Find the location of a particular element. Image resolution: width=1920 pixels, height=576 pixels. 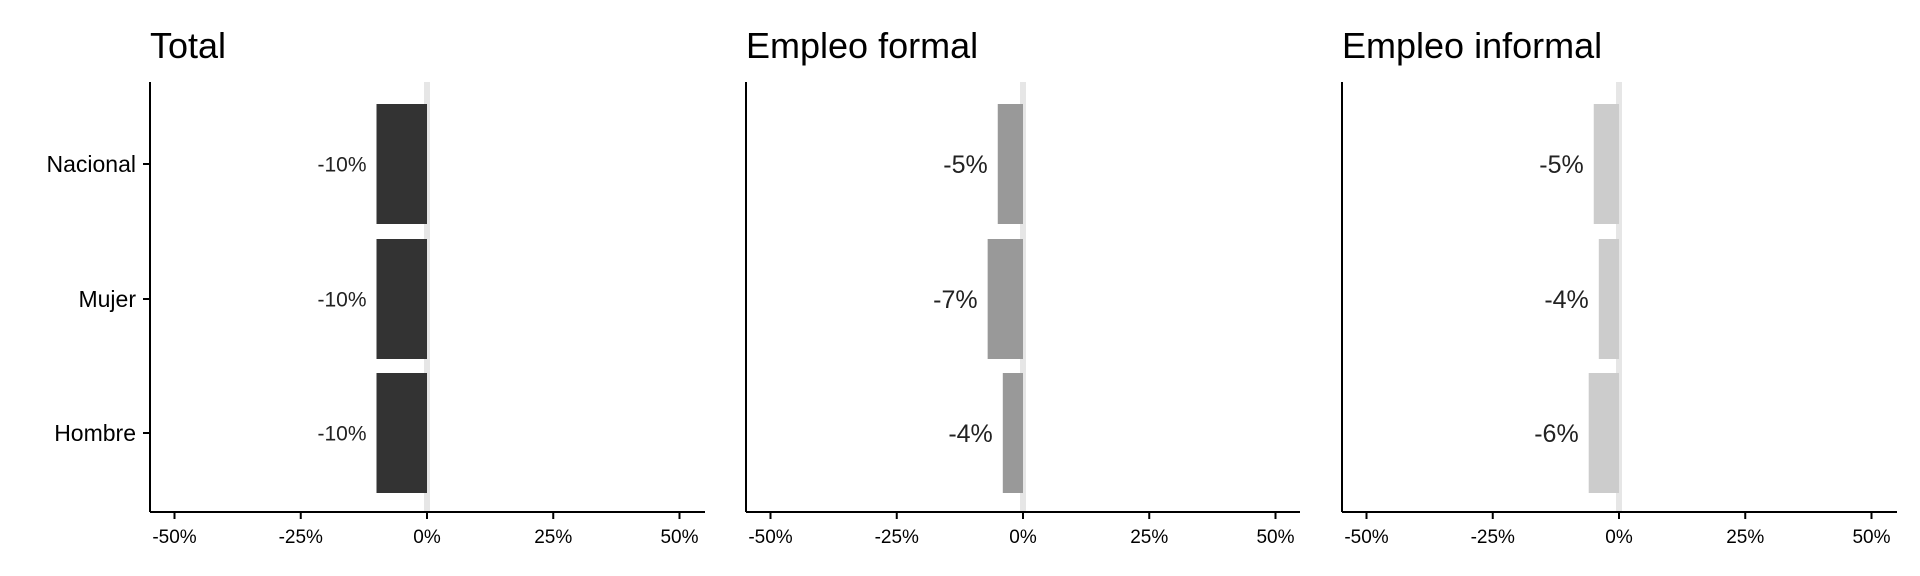

data-label: -6% is located at coordinates (1556, 434).